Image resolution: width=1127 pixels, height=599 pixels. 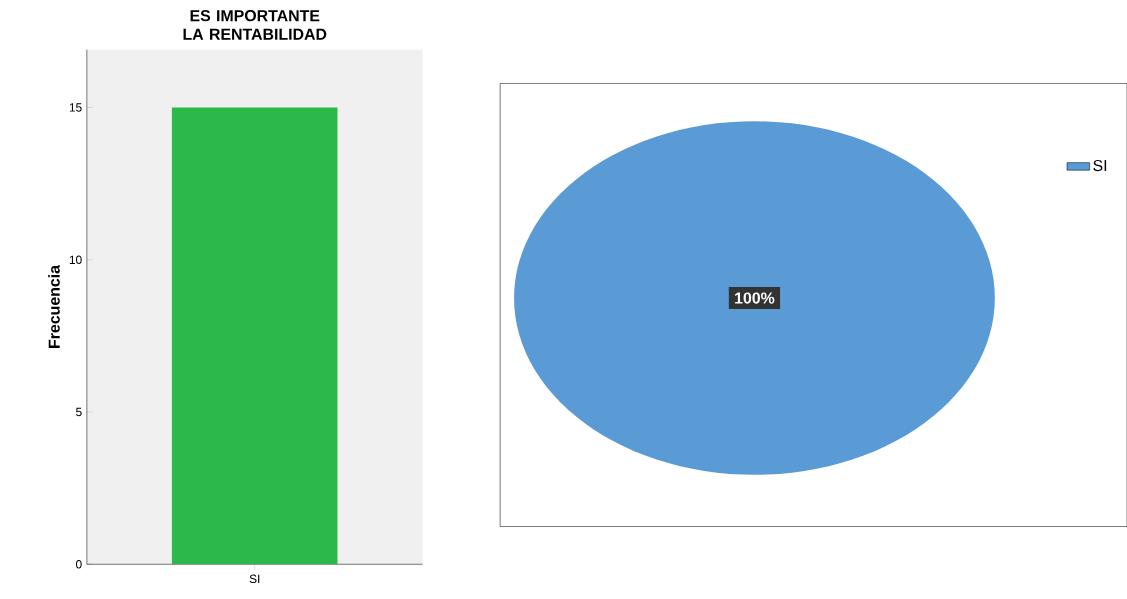 I want to click on data-label: 100%, so click(x=755, y=298).